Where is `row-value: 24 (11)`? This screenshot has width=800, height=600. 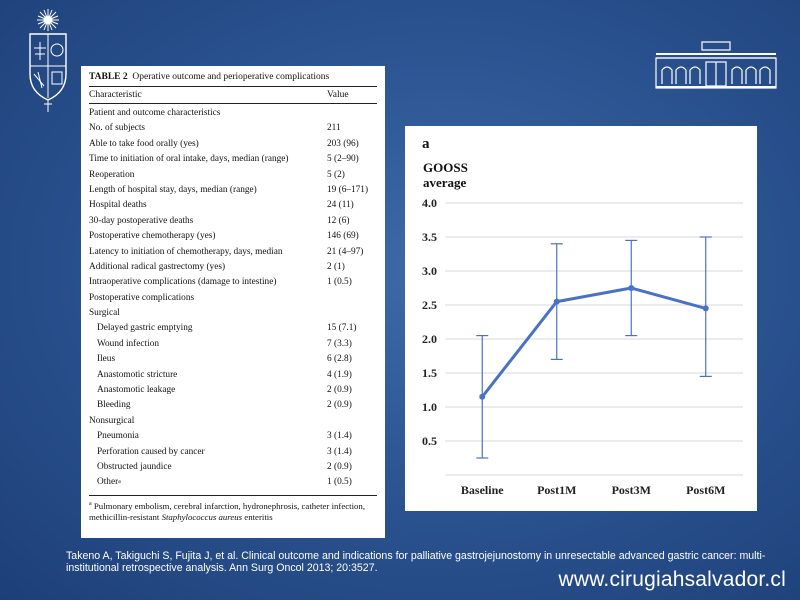 row-value: 24 (11) is located at coordinates (340, 205).